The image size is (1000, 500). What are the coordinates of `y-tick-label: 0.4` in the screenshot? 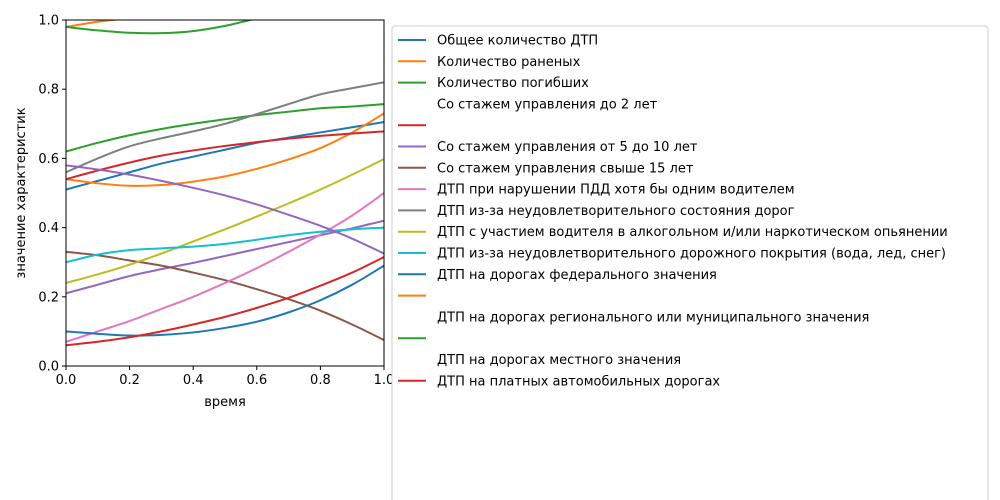 It's located at (48, 228).